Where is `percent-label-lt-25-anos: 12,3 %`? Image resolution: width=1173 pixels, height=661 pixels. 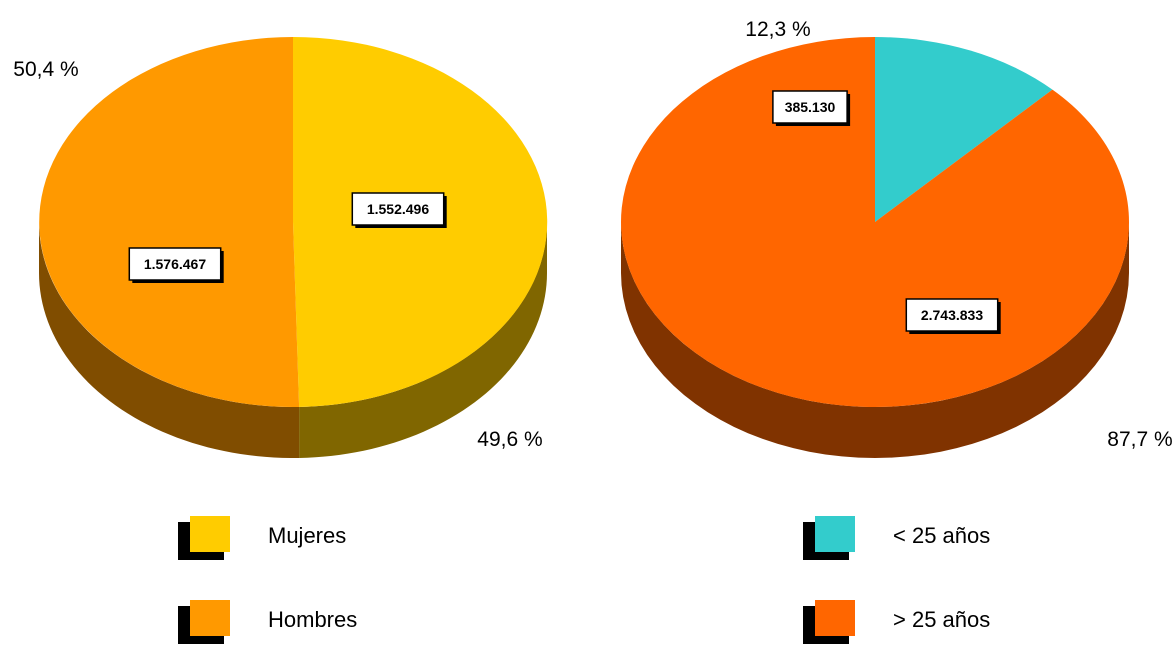
percent-label-lt-25-anos: 12,3 % is located at coordinates (777, 29).